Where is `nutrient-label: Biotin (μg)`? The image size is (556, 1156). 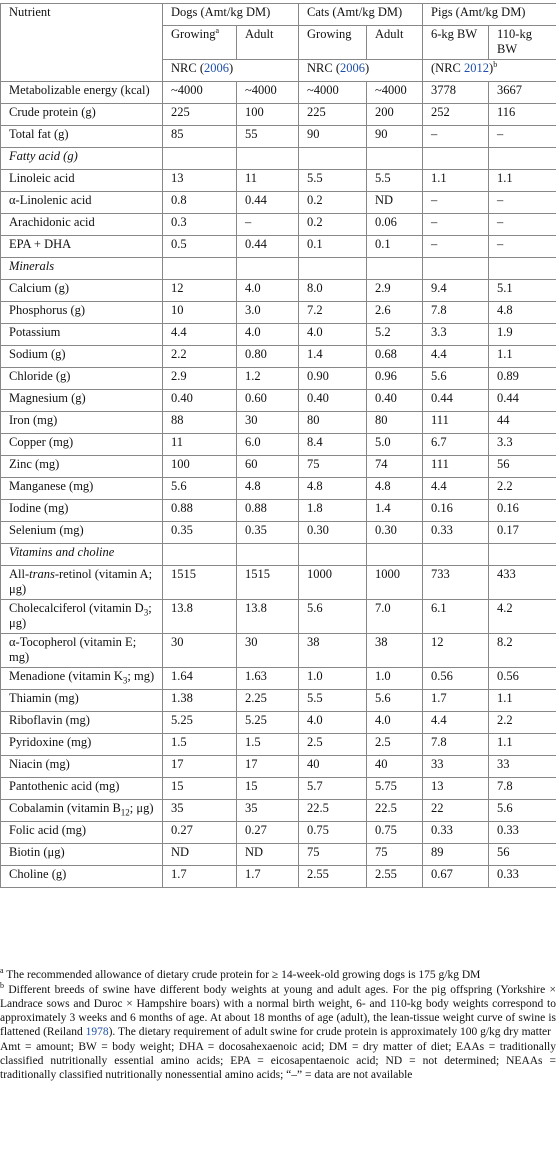
nutrient-label: Biotin (μg) is located at coordinates (81, 854).